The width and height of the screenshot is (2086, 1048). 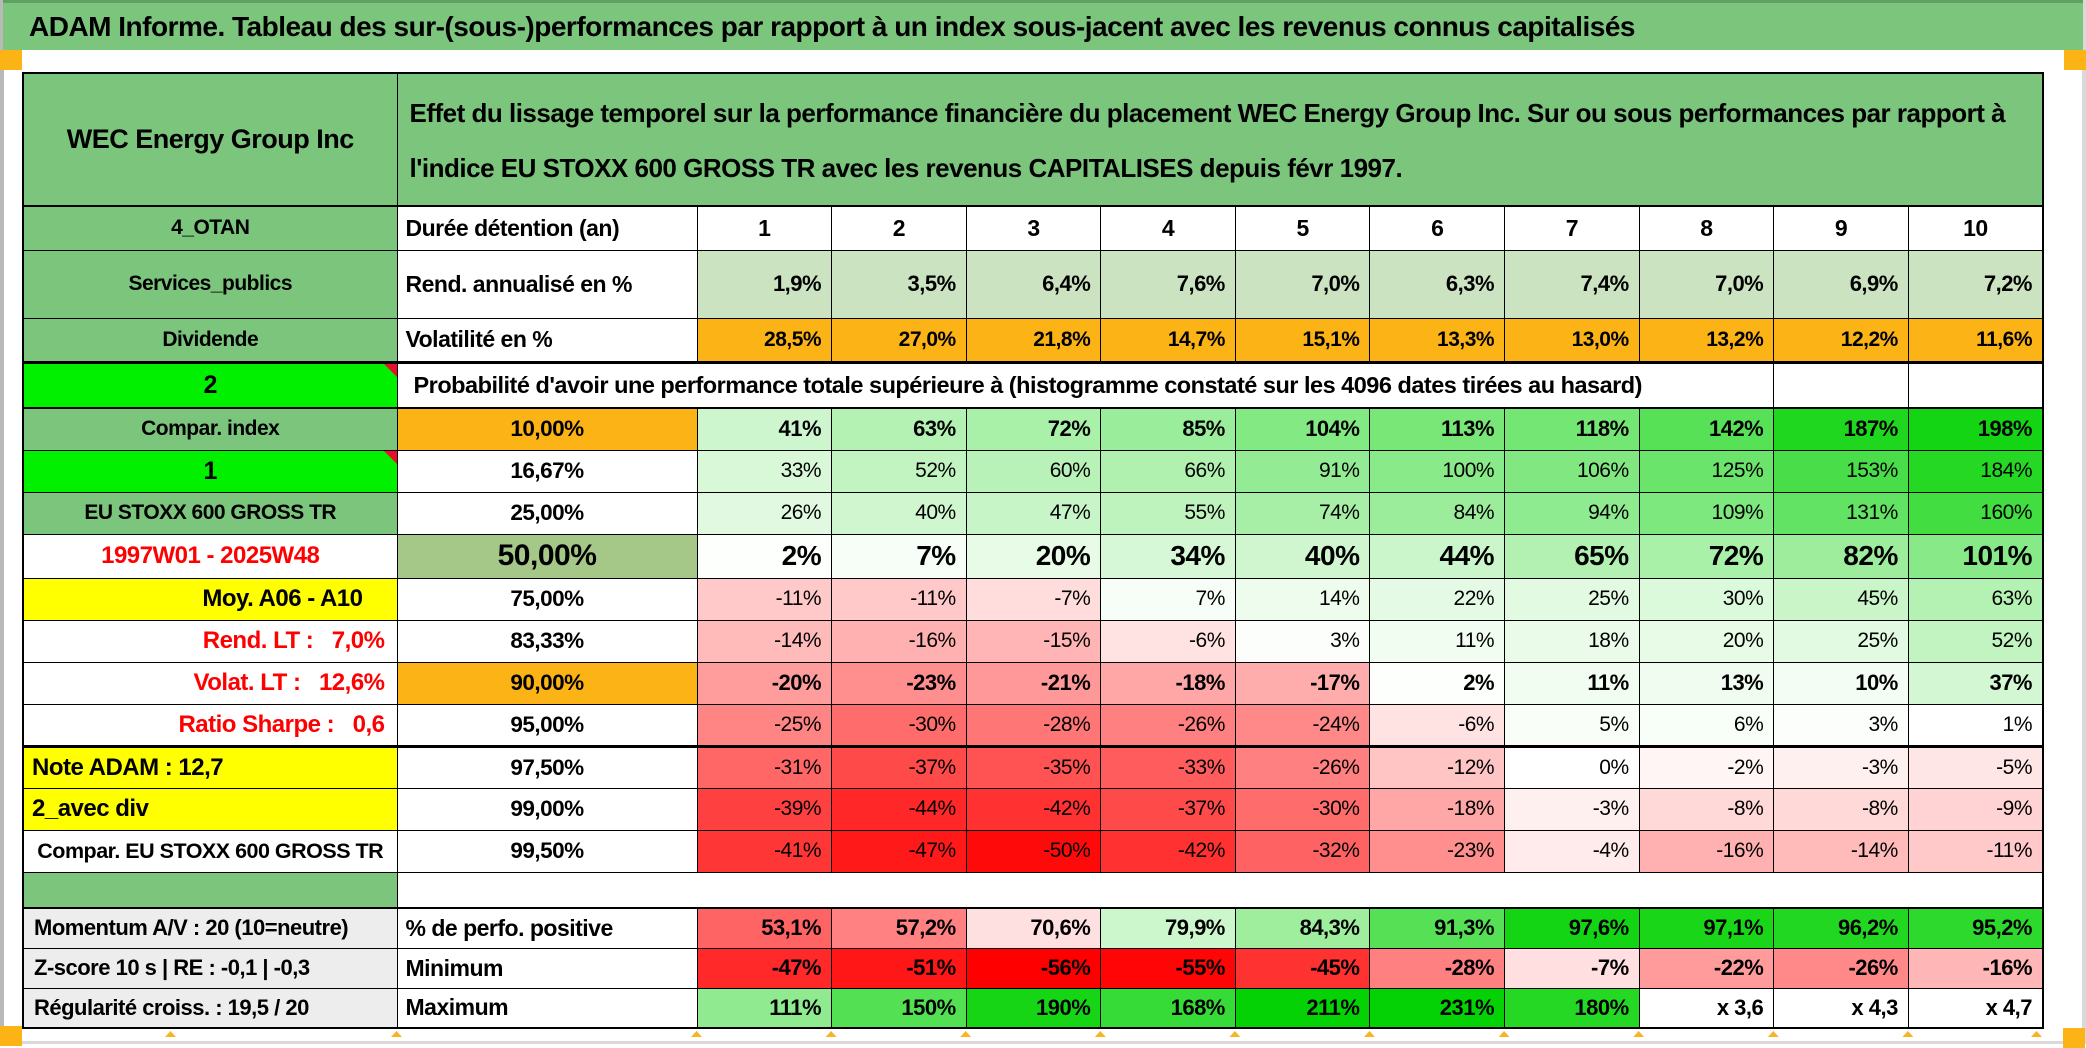 I want to click on probability-cell: 44%, so click(x=1437, y=556).